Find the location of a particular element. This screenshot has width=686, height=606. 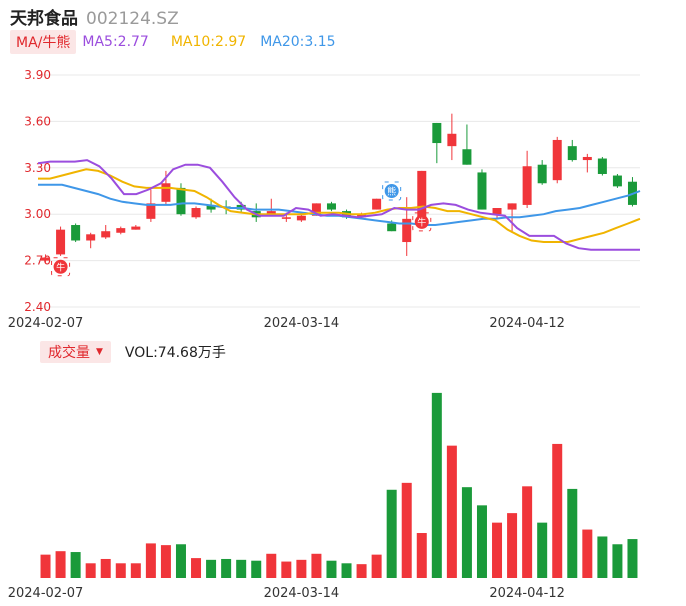

y-tick-label: 3.60 is located at coordinates (37, 121).